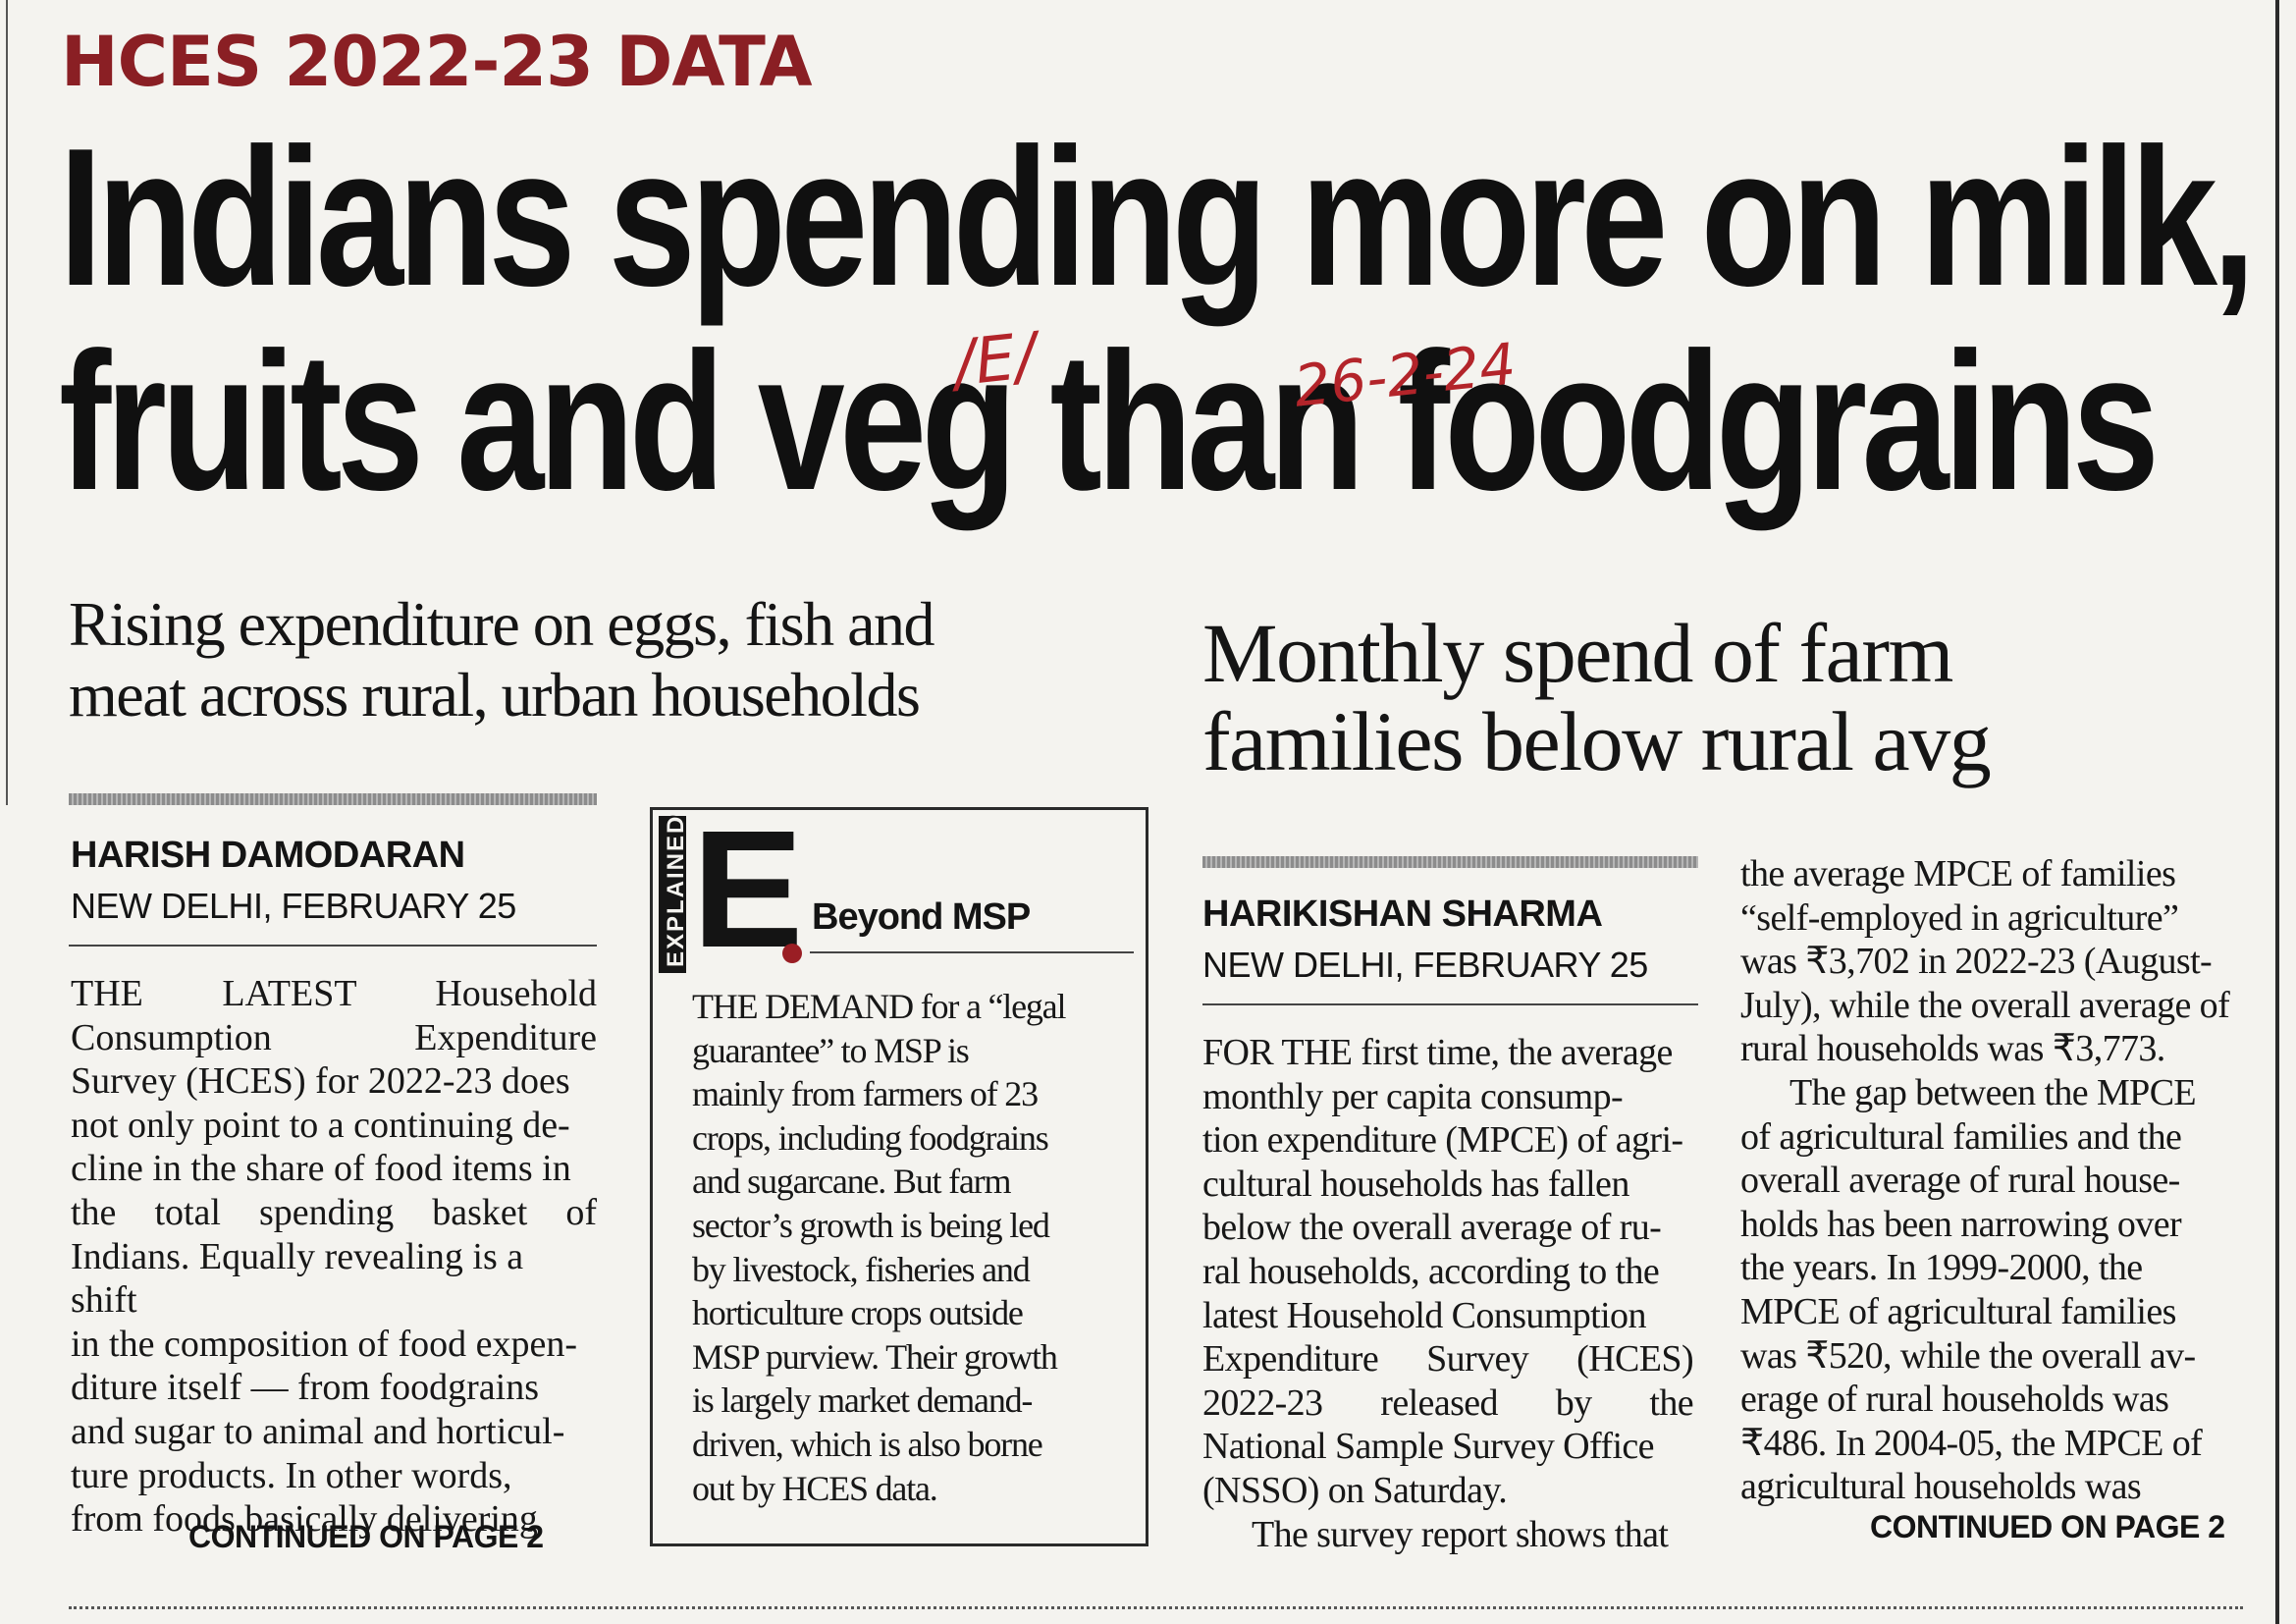 The image size is (2296, 1624). What do you see at coordinates (321, 1169) in the screenshot?
I see `story1-line: cline in the share of food items in` at bounding box center [321, 1169].